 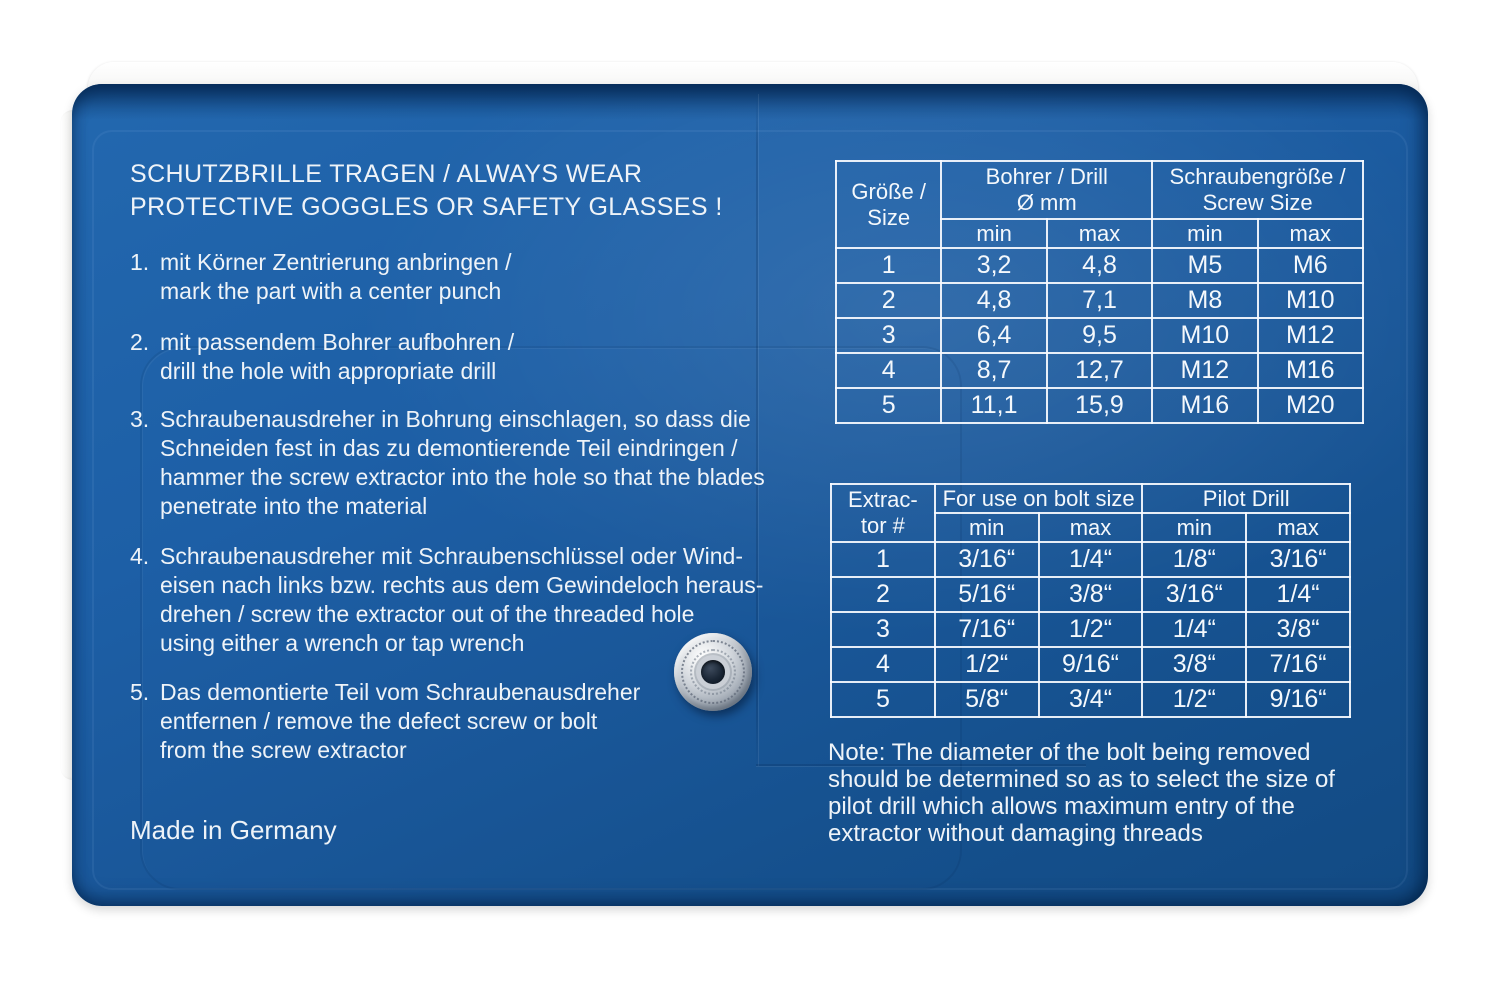 What do you see at coordinates (888, 265) in the screenshot?
I see `table-cell: 1` at bounding box center [888, 265].